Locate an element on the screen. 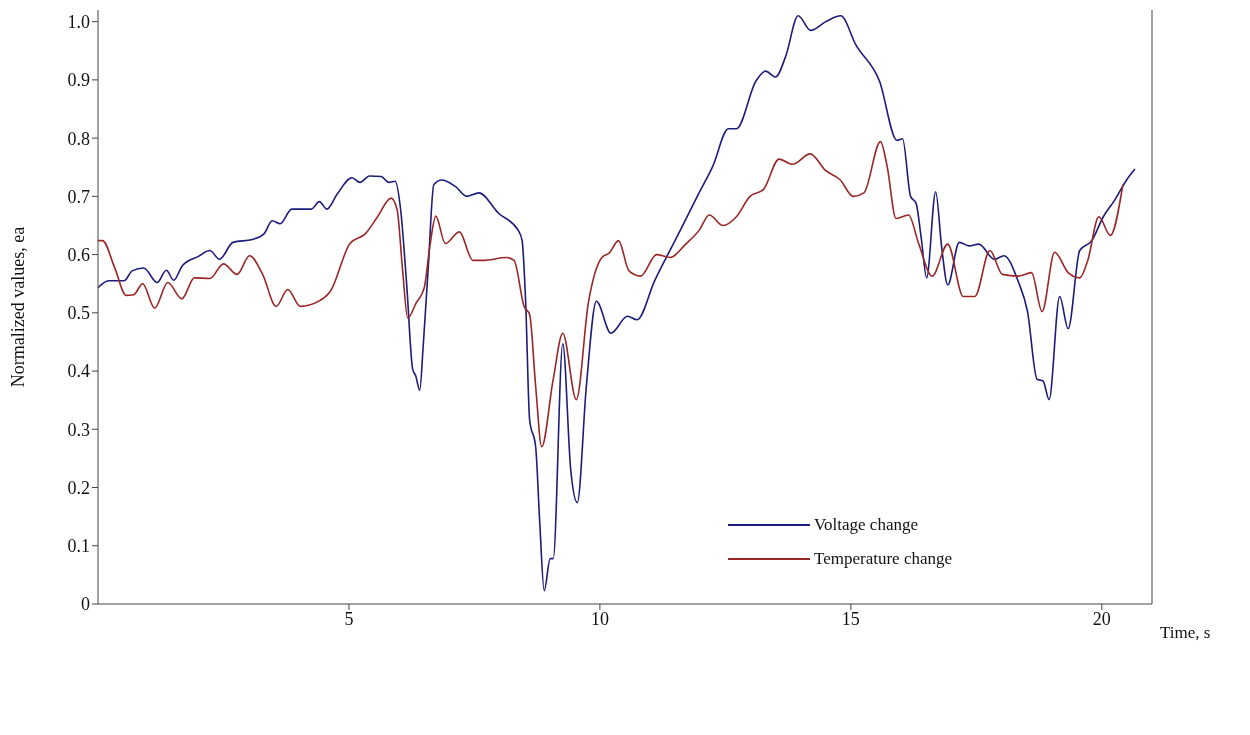  x-tick-label: 10 is located at coordinates (599, 618).